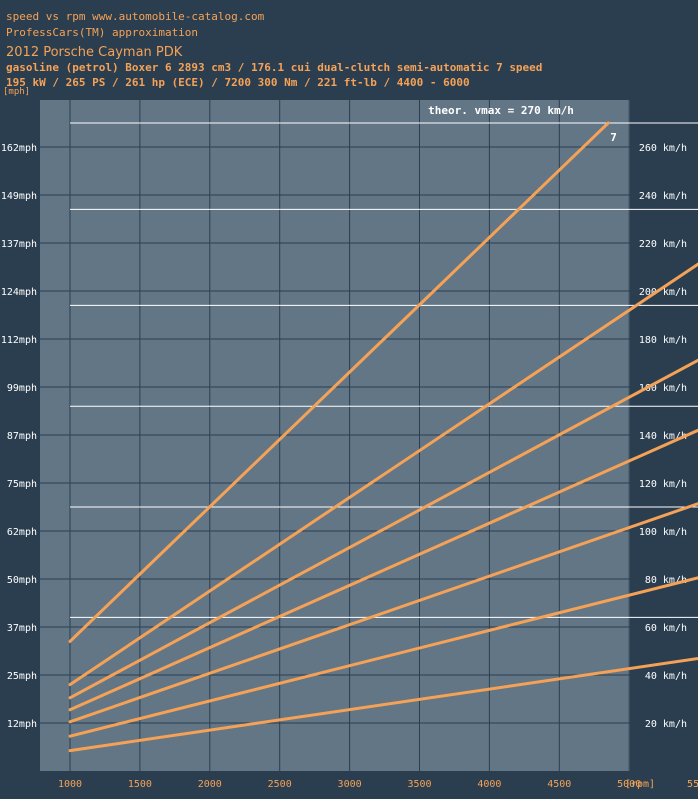 Image resolution: width=698 pixels, height=799 pixels. Describe the element at coordinates (666, 580) in the screenshot. I see `y-tick-label-kmh: 80 km/h` at that location.